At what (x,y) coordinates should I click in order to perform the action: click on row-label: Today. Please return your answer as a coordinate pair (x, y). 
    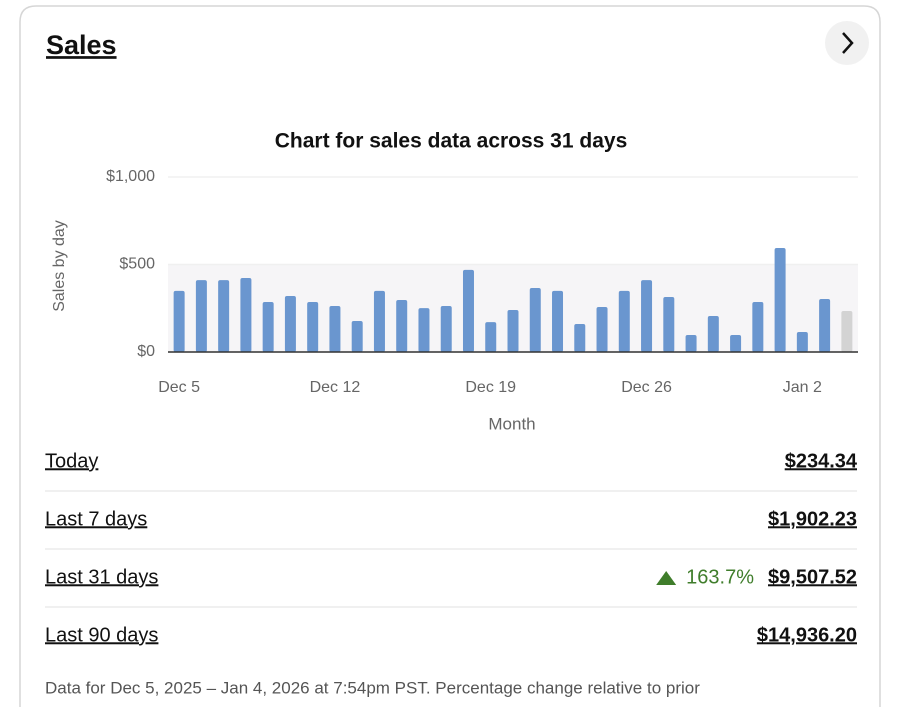
    Looking at the image, I should click on (71, 461).